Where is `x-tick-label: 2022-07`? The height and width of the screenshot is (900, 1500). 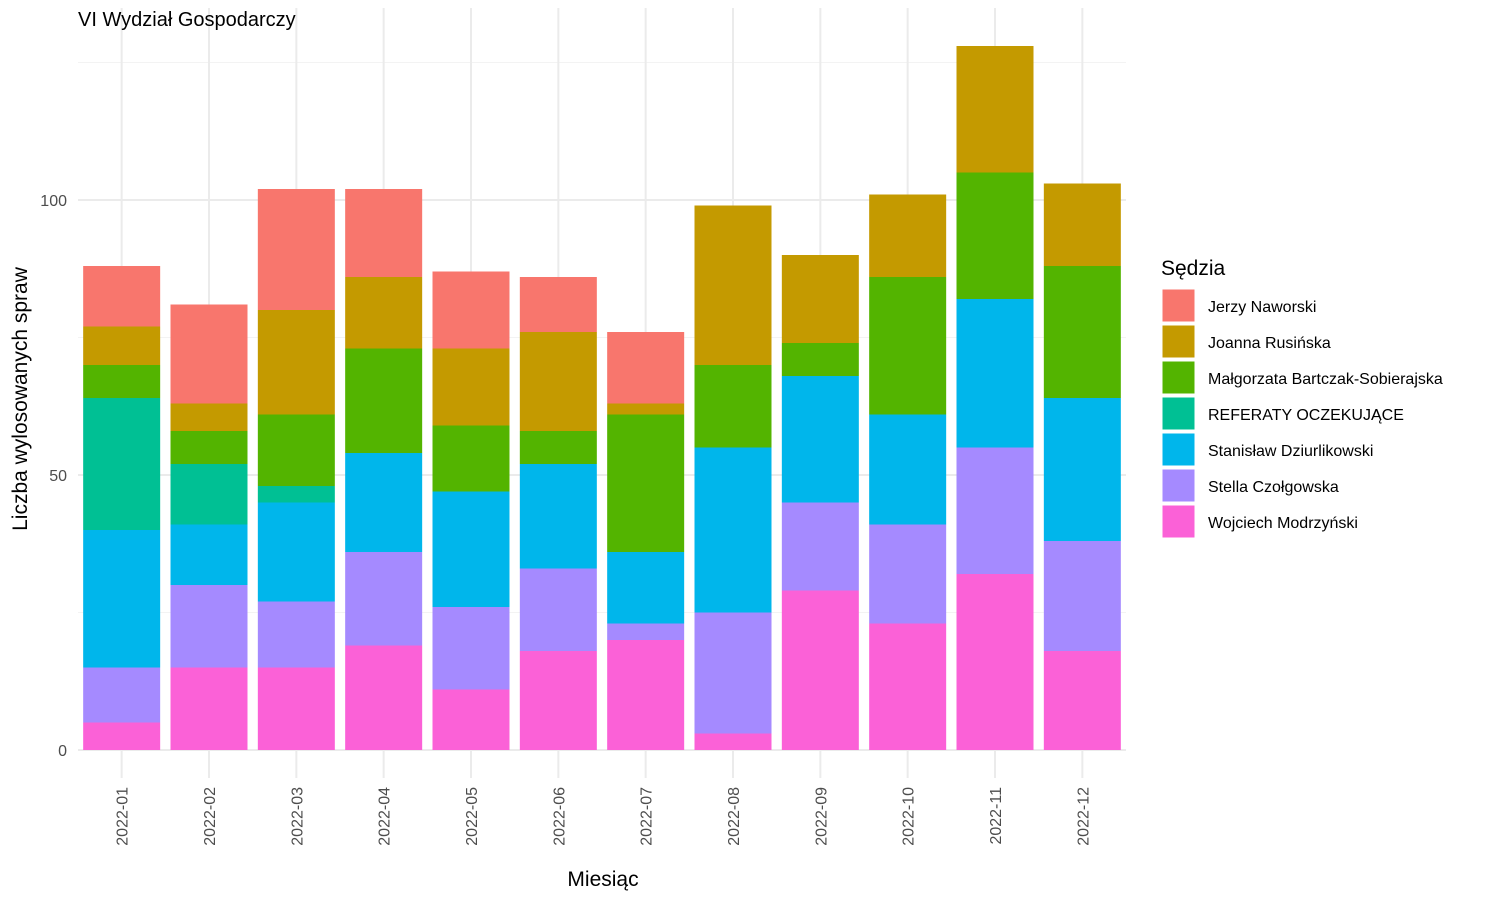
x-tick-label: 2022-07 is located at coordinates (647, 816).